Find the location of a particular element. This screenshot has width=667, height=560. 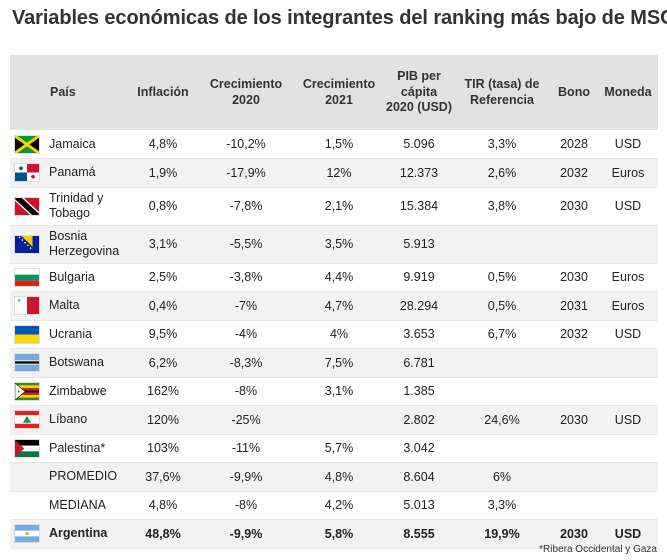

country-name: Argentina is located at coordinates (78, 533).